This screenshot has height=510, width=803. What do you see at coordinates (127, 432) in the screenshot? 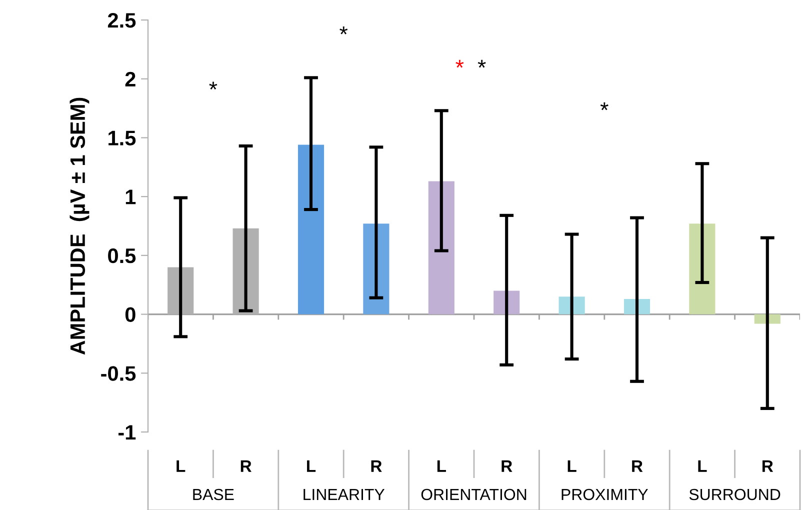
I see `y-tick-label: -1` at bounding box center [127, 432].